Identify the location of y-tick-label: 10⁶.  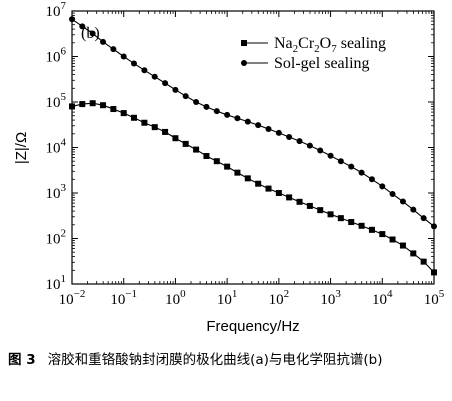
(56, 56).